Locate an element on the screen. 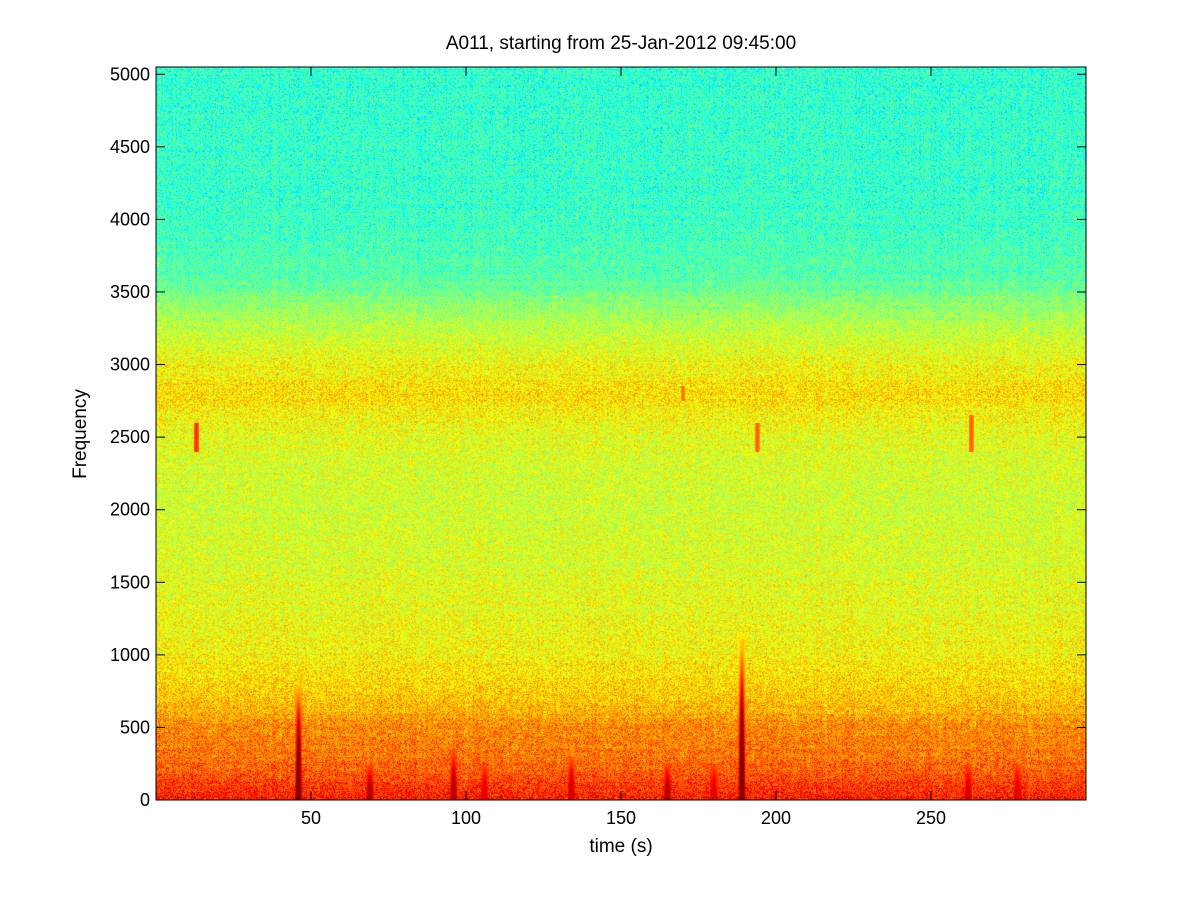 The width and height of the screenshot is (1200, 900). y-tick-label: 2500 is located at coordinates (130, 437).